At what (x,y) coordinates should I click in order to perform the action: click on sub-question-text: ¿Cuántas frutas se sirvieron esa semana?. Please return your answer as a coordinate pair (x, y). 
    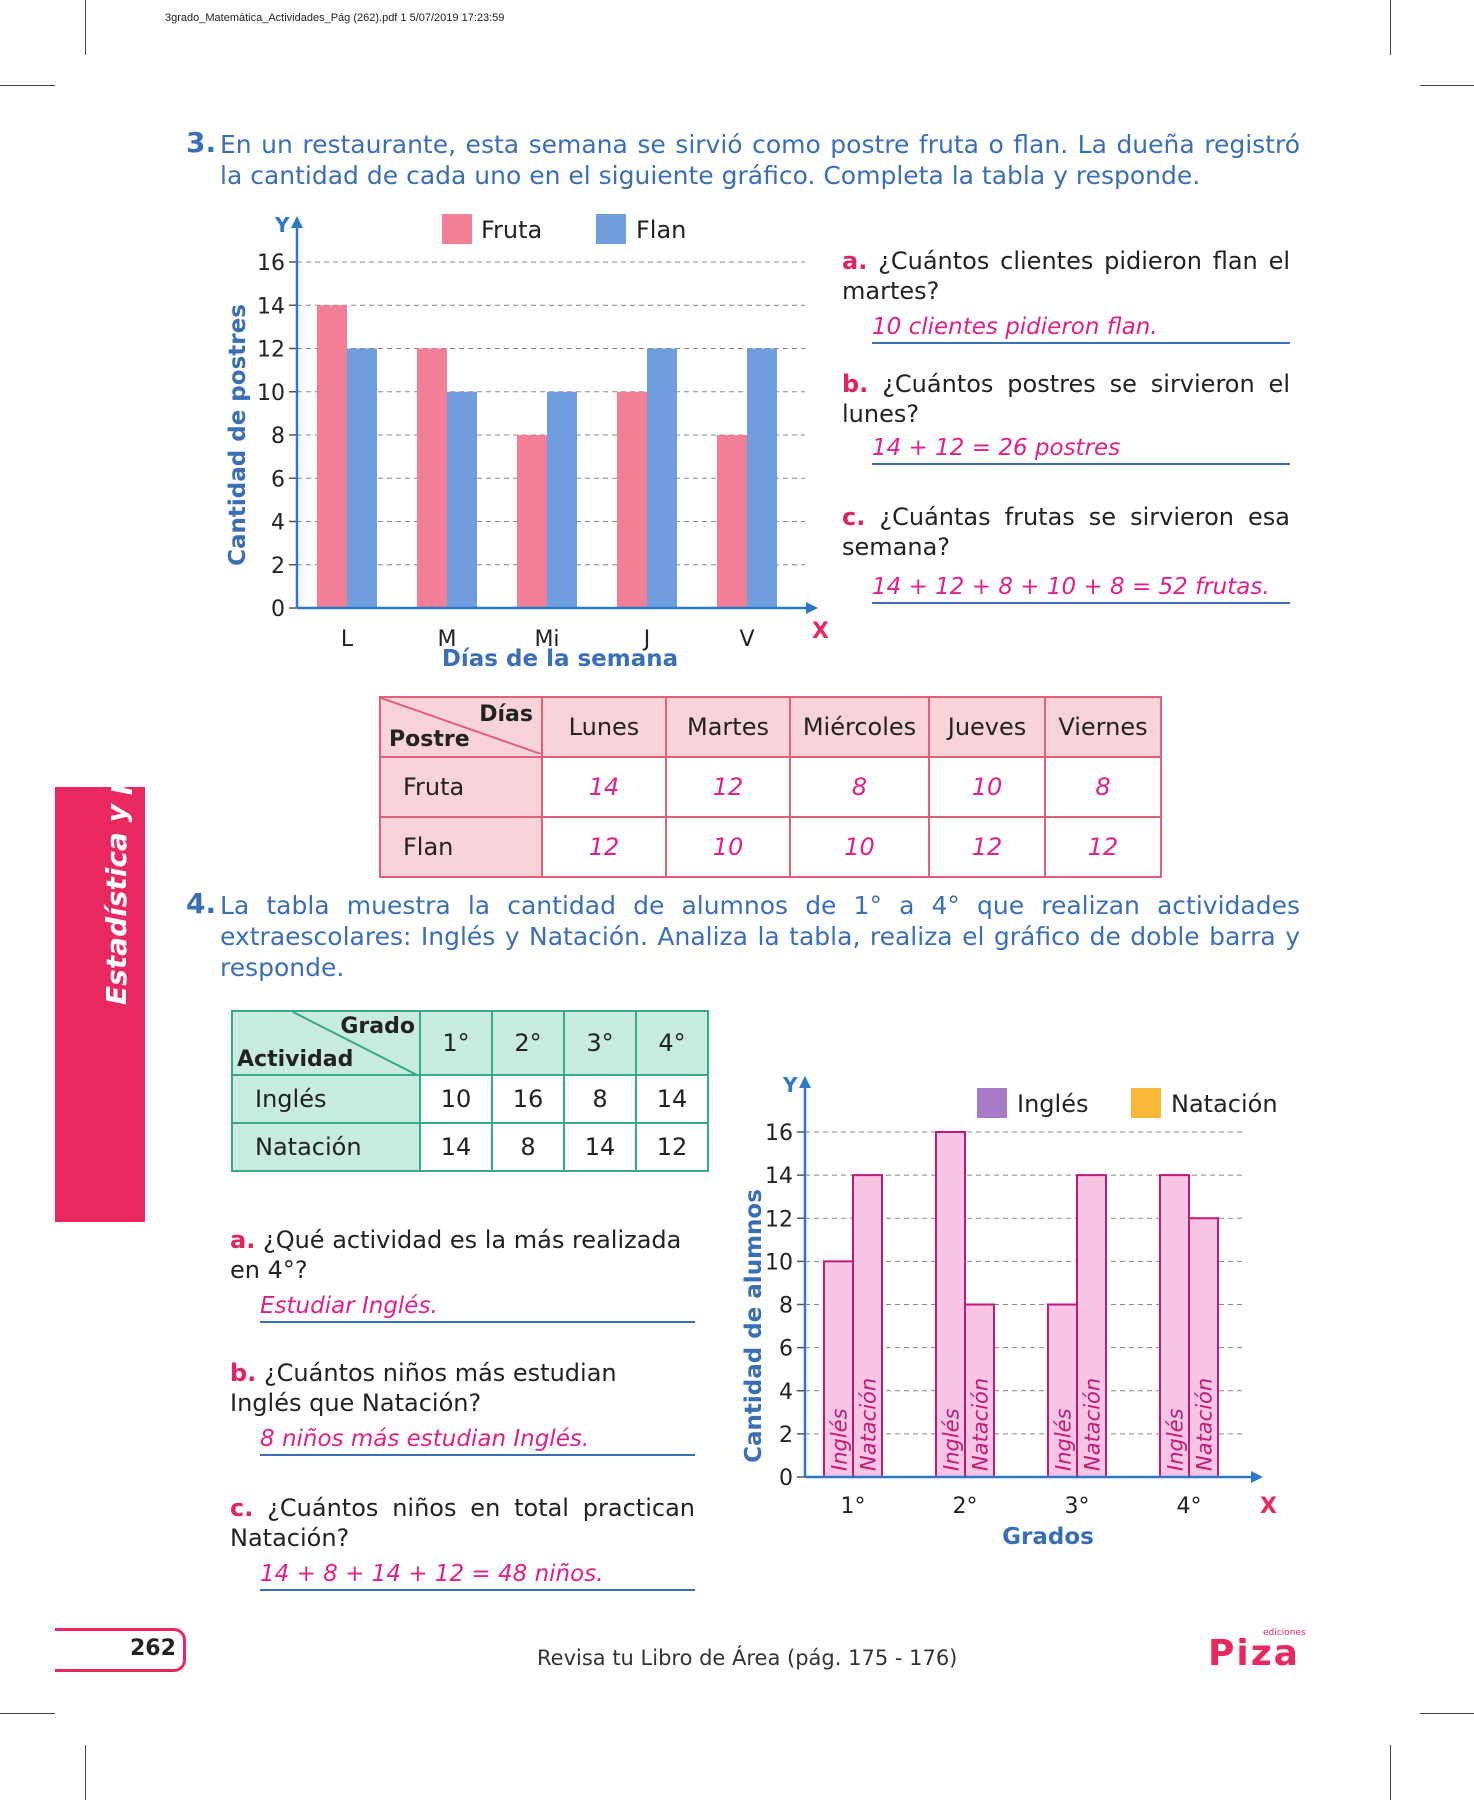
    Looking at the image, I should click on (1066, 532).